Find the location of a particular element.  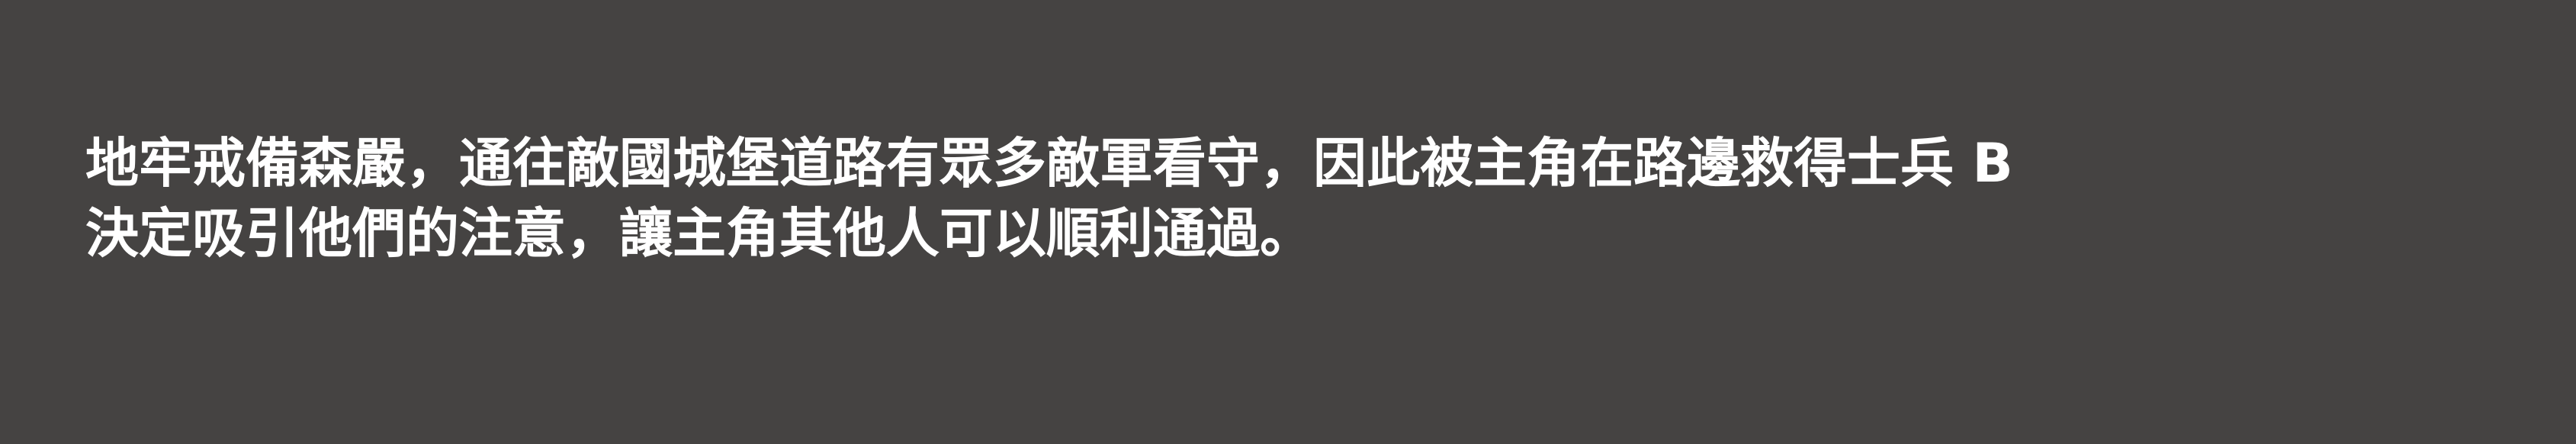

caption-line-2: 決定吸引他們的注意，讓主角其他人可以順利通過。 is located at coordinates (699, 233).